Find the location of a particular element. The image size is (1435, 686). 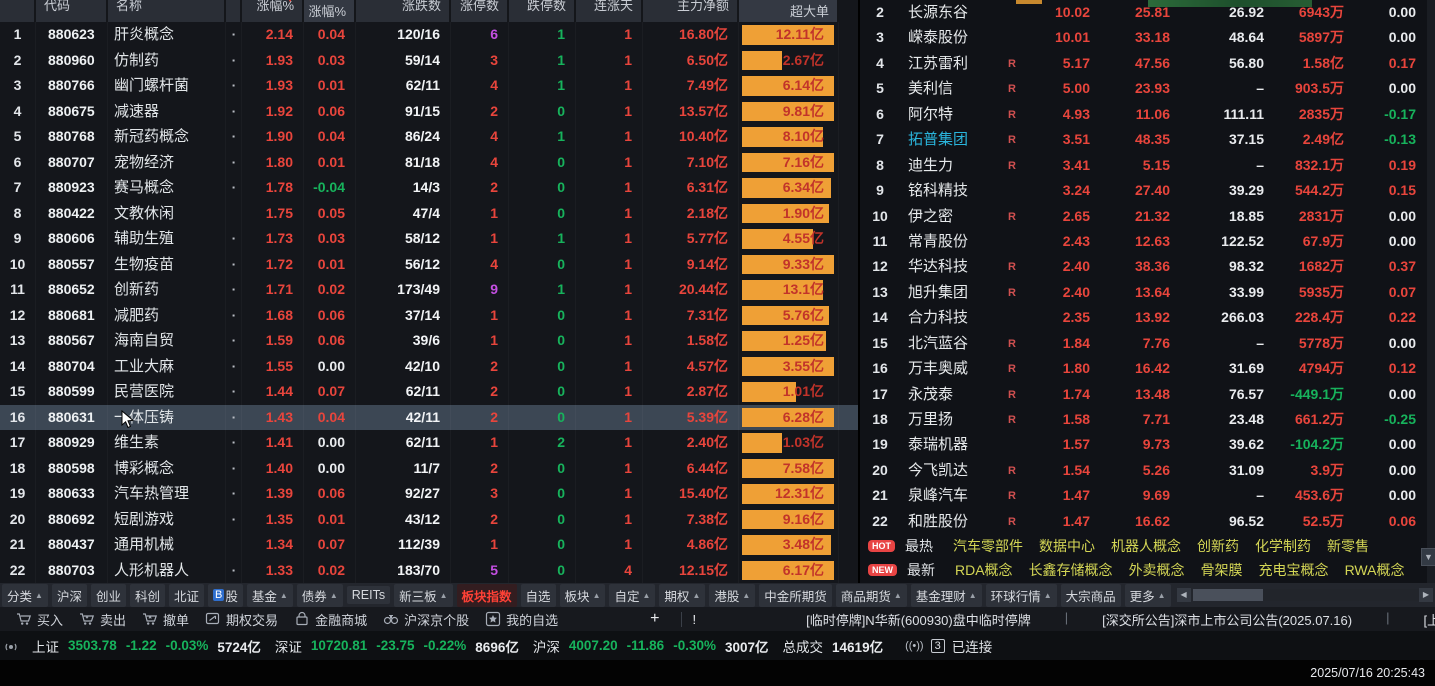

market-tab: 大宗商品 is located at coordinates (1090, 595).